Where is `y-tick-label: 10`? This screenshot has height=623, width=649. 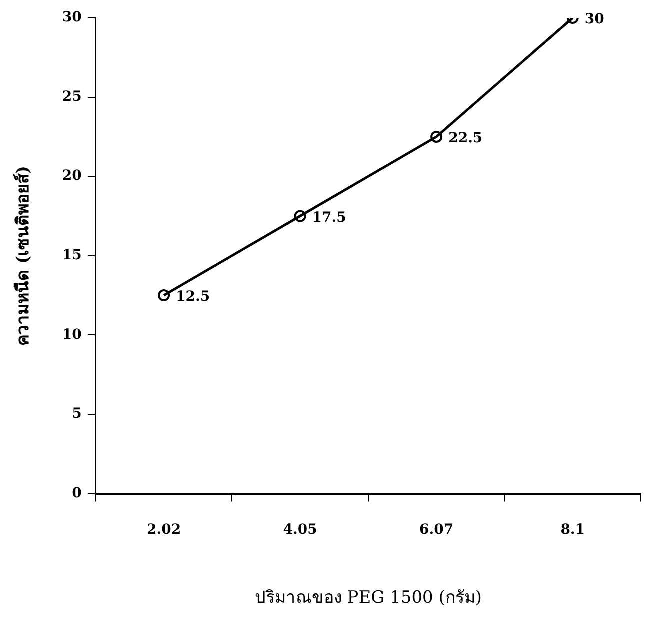
y-tick-label: 10 is located at coordinates (72, 334).